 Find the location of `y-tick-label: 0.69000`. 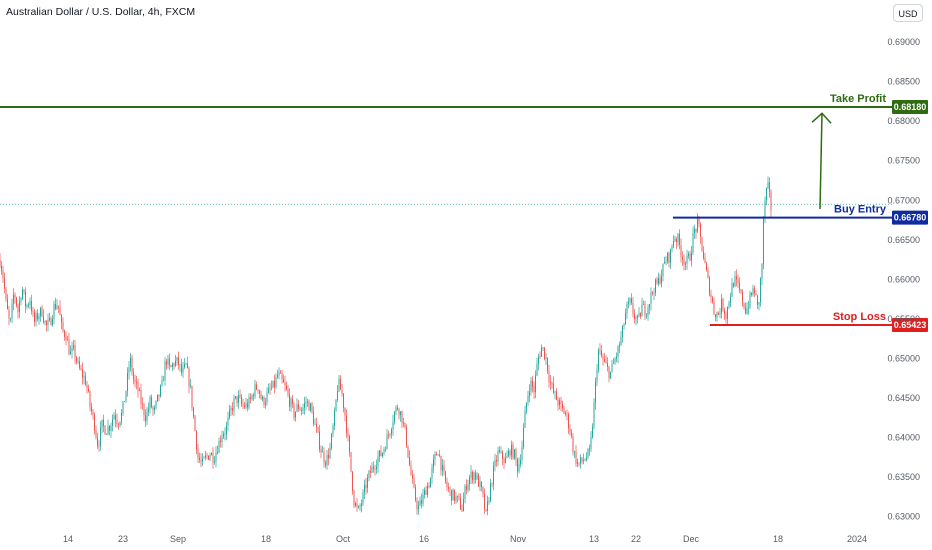

y-tick-label: 0.69000 is located at coordinates (903, 42).